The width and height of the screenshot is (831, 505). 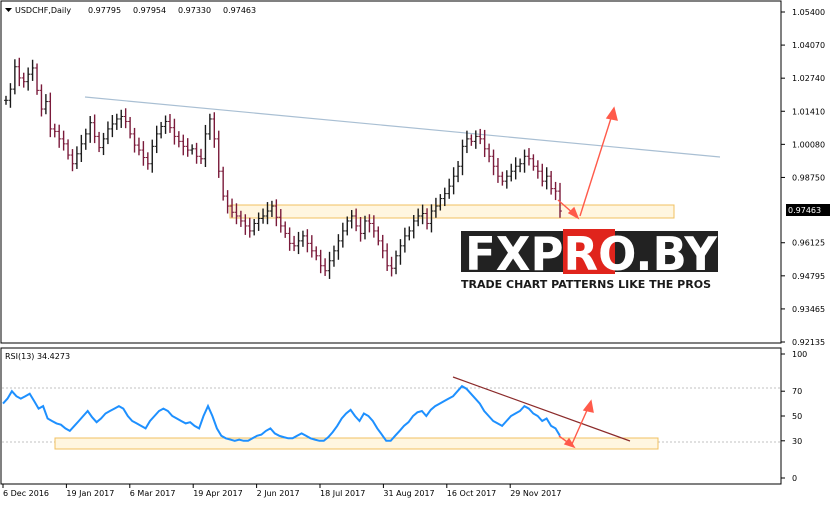 What do you see at coordinates (452, 211) in the screenshot?
I see `support-zone-price` at bounding box center [452, 211].